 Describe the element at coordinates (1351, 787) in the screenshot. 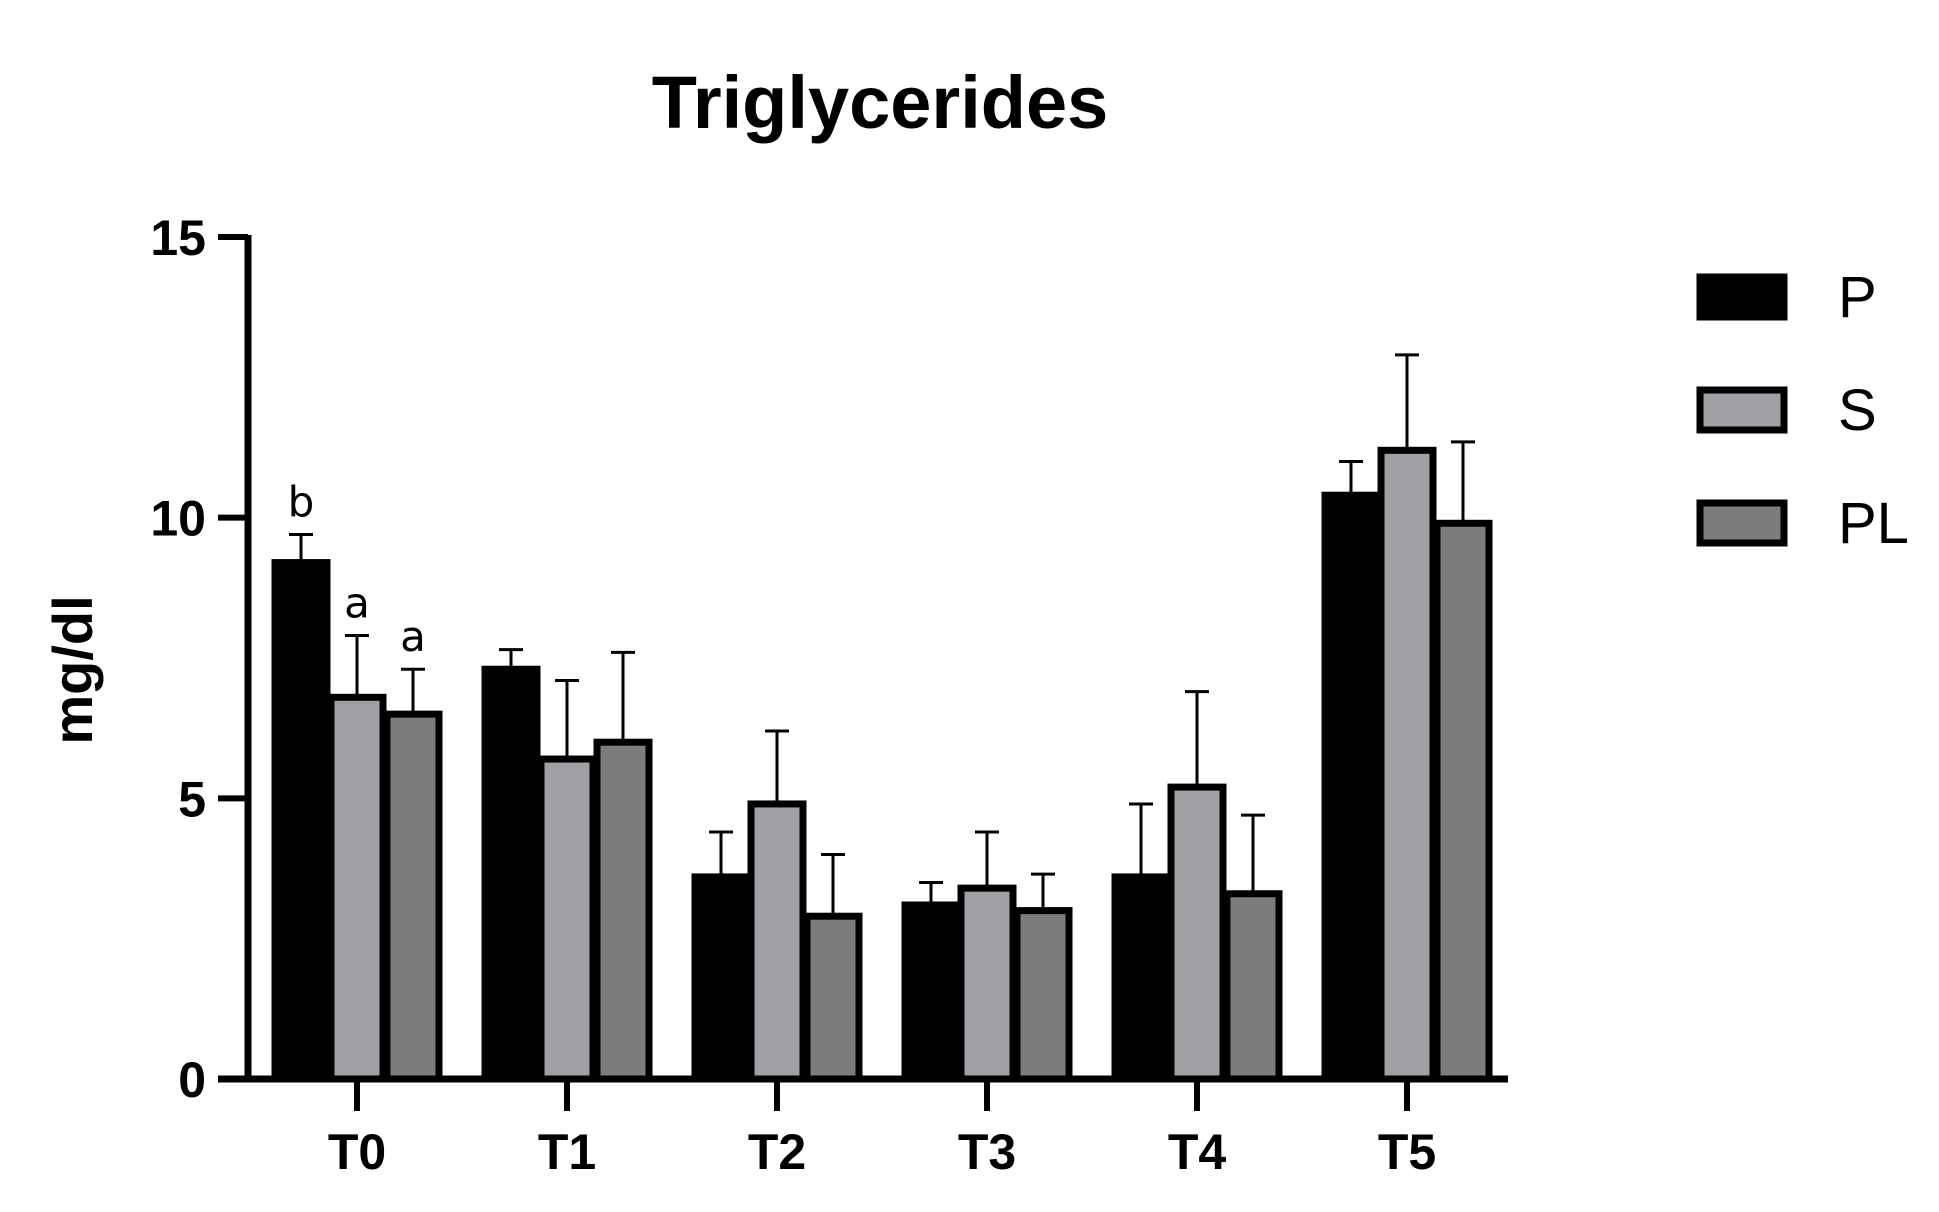

I see `bar-t5-p` at that location.